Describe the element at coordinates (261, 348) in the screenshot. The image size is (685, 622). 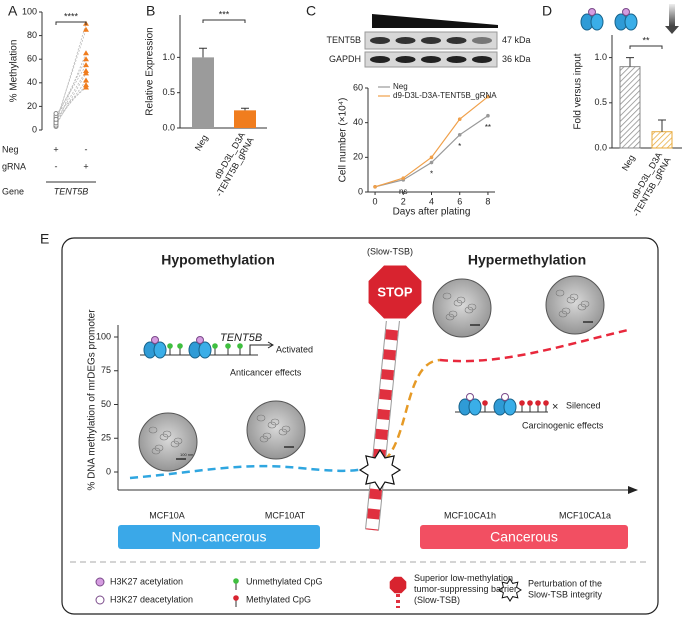
I see `tss-arrow` at that location.